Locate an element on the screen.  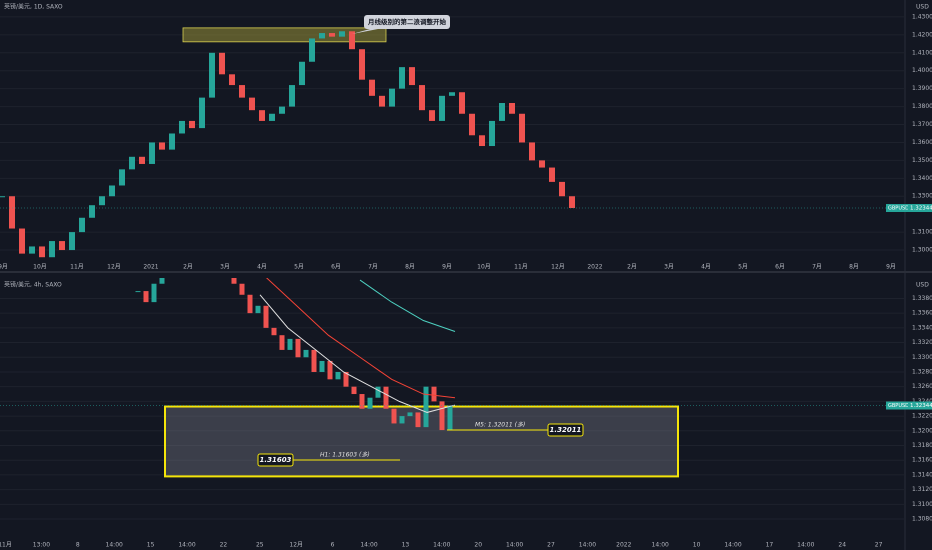
y-tick-label: 1.30000 is located at coordinates (922, 250).